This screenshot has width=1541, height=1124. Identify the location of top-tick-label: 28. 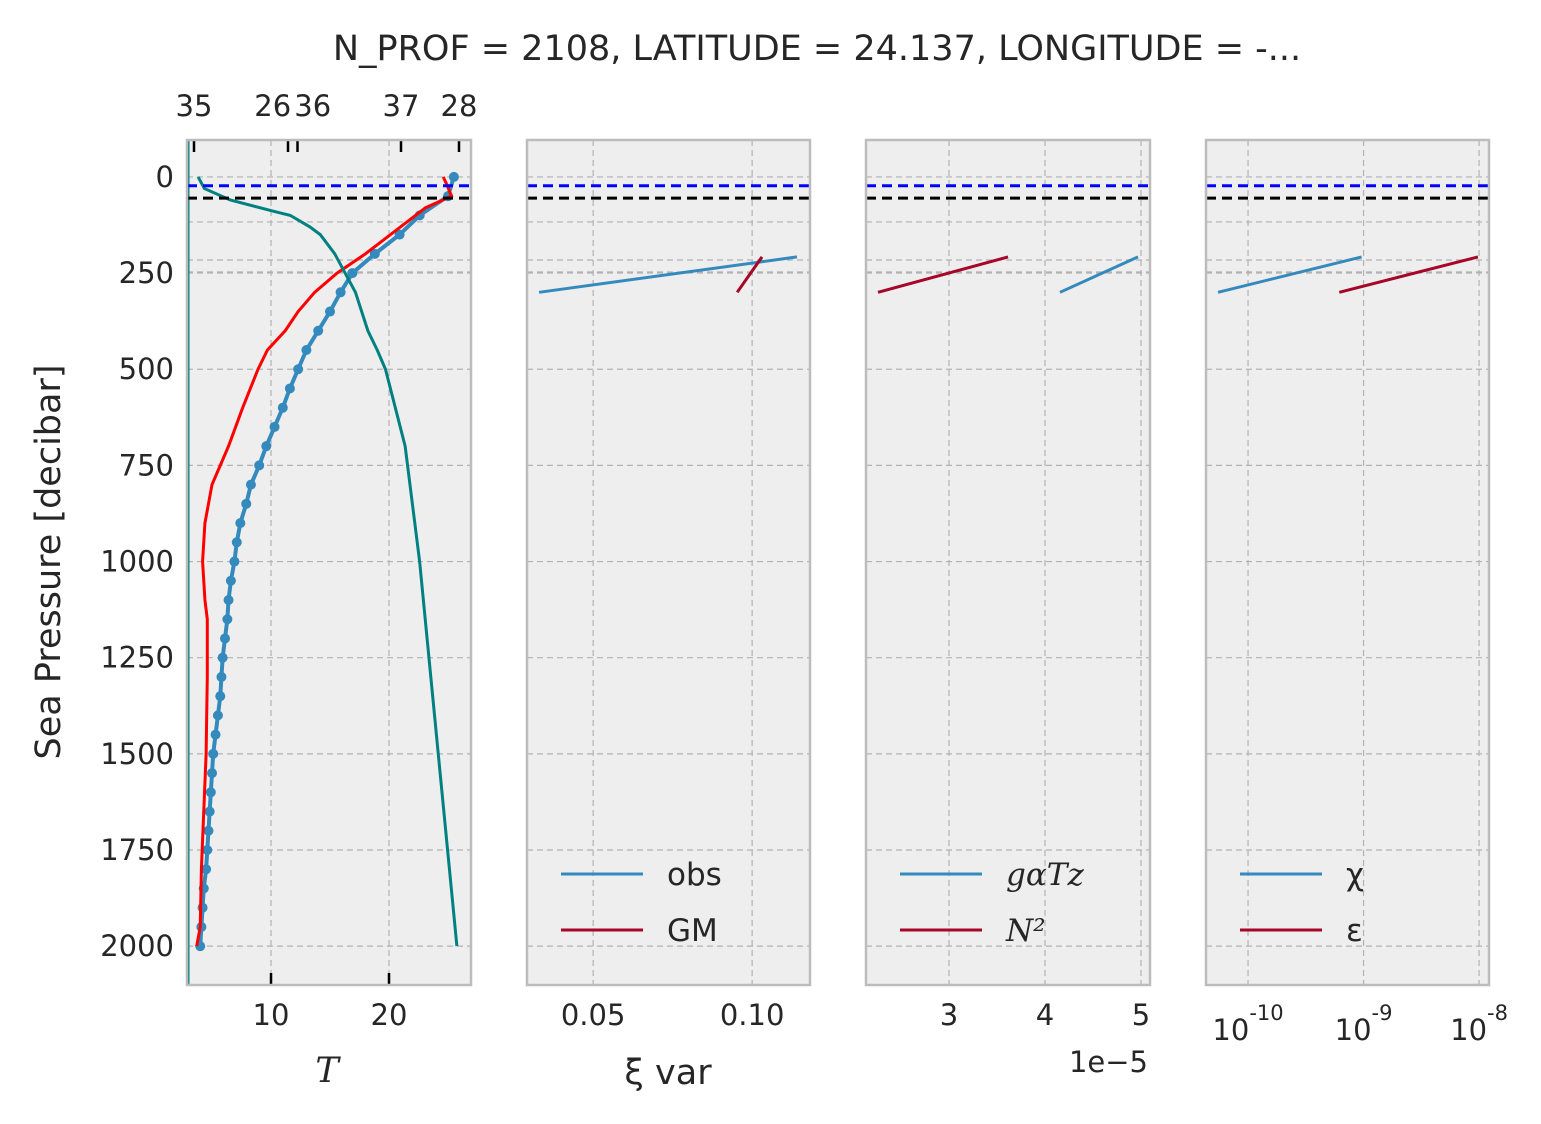
(459, 106).